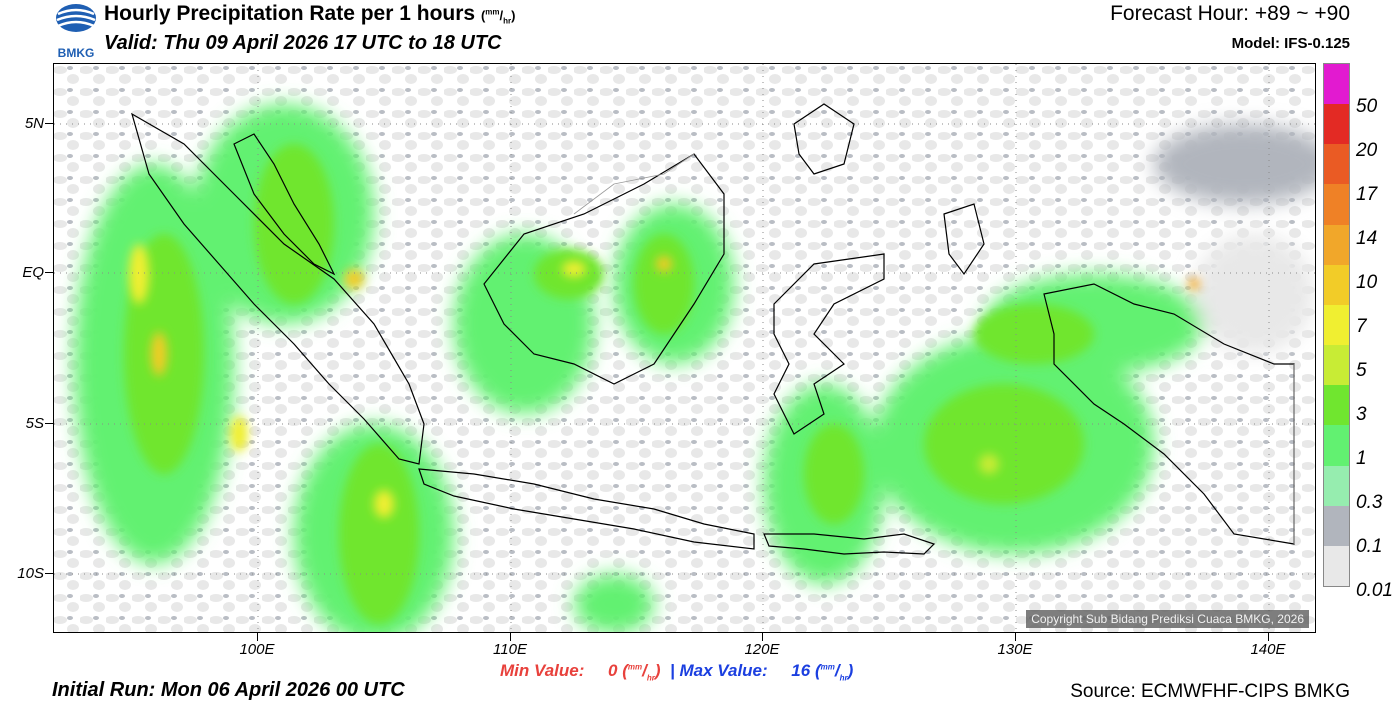 This screenshot has height=709, width=1400. Describe the element at coordinates (1015, 649) in the screenshot. I see `lon-label-130e: 130E` at that location.